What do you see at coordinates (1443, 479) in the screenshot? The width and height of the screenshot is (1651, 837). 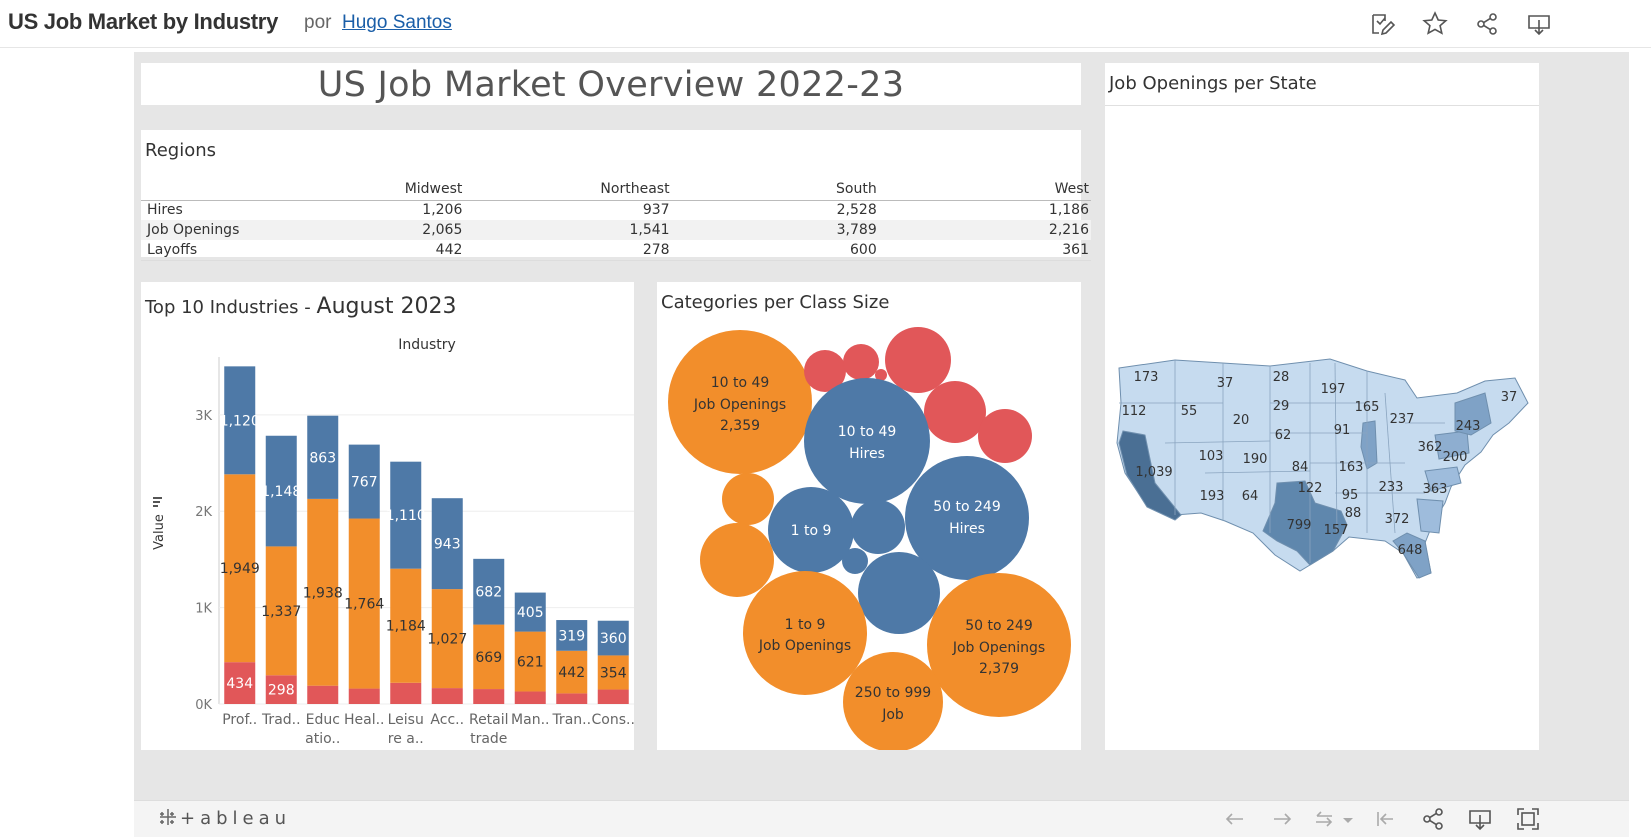 I see `map-state-nc` at bounding box center [1443, 479].